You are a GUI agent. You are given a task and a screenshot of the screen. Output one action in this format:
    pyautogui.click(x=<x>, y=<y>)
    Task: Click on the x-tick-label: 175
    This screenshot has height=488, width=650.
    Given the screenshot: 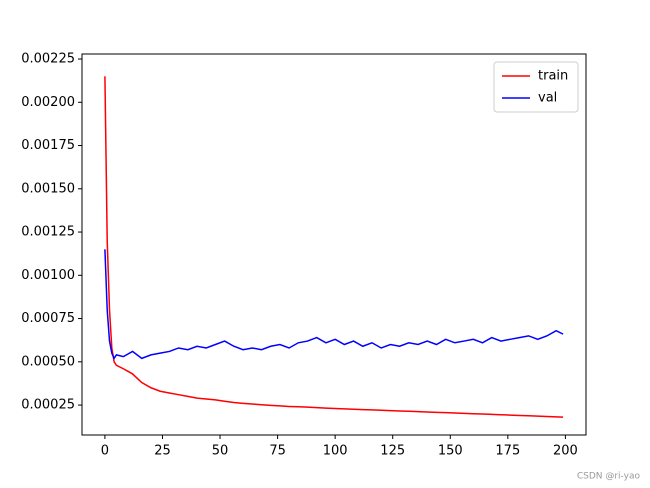 What is the action you would take?
    pyautogui.click(x=507, y=451)
    